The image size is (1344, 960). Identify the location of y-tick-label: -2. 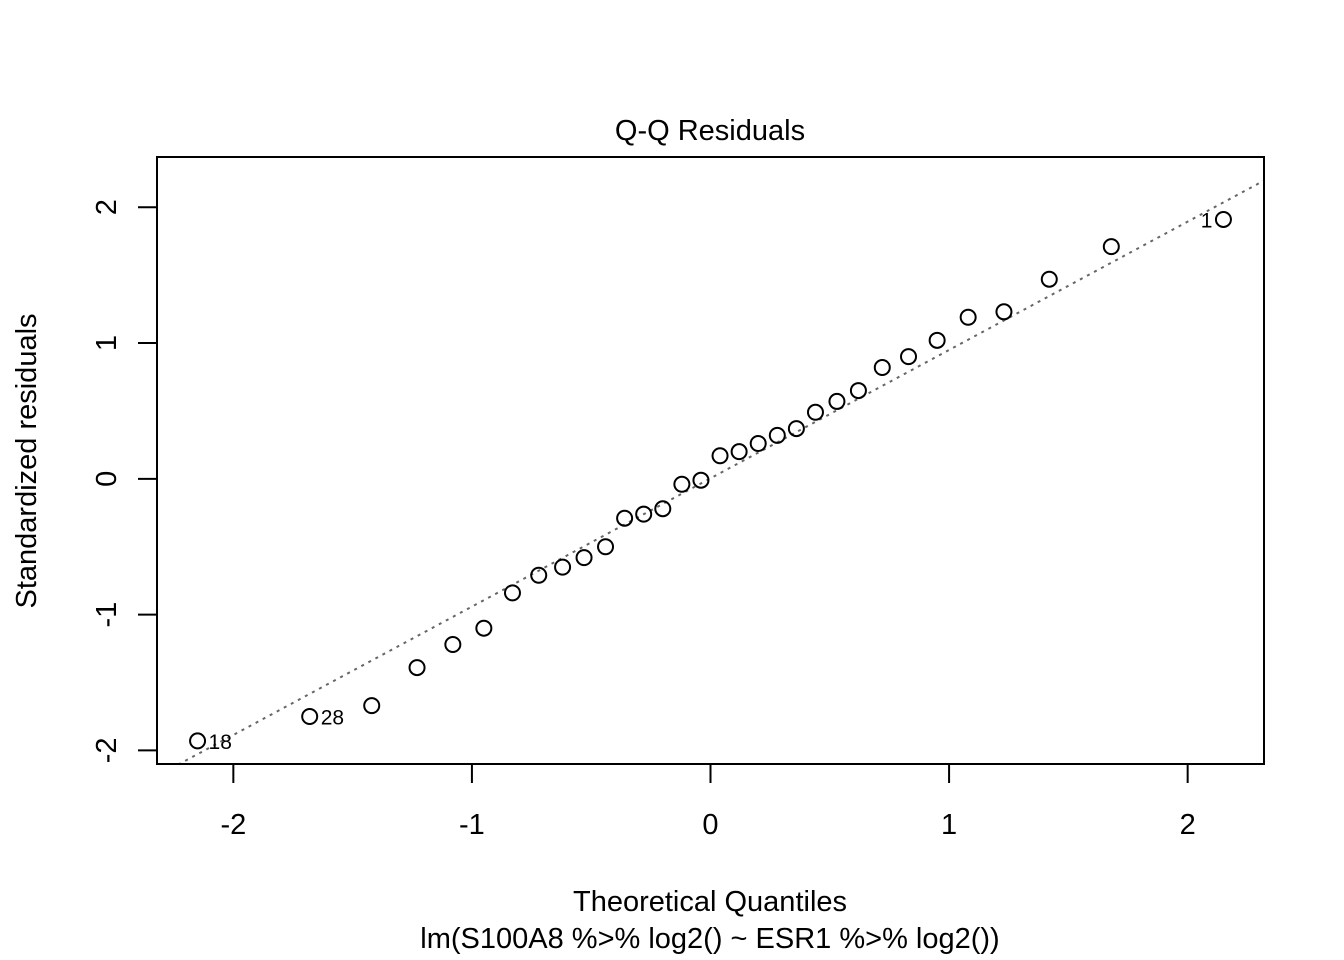
(107, 751).